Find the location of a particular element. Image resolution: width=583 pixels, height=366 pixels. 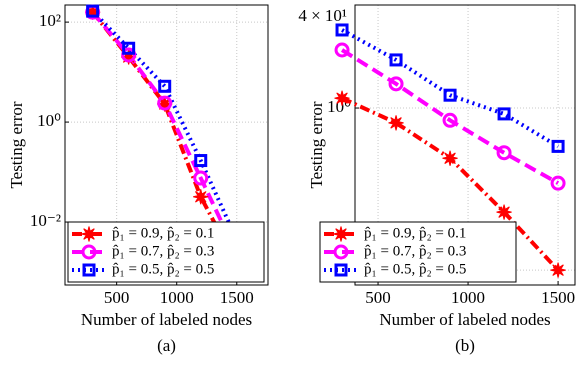

y-tick-label: 10⁰ is located at coordinates (49, 120).